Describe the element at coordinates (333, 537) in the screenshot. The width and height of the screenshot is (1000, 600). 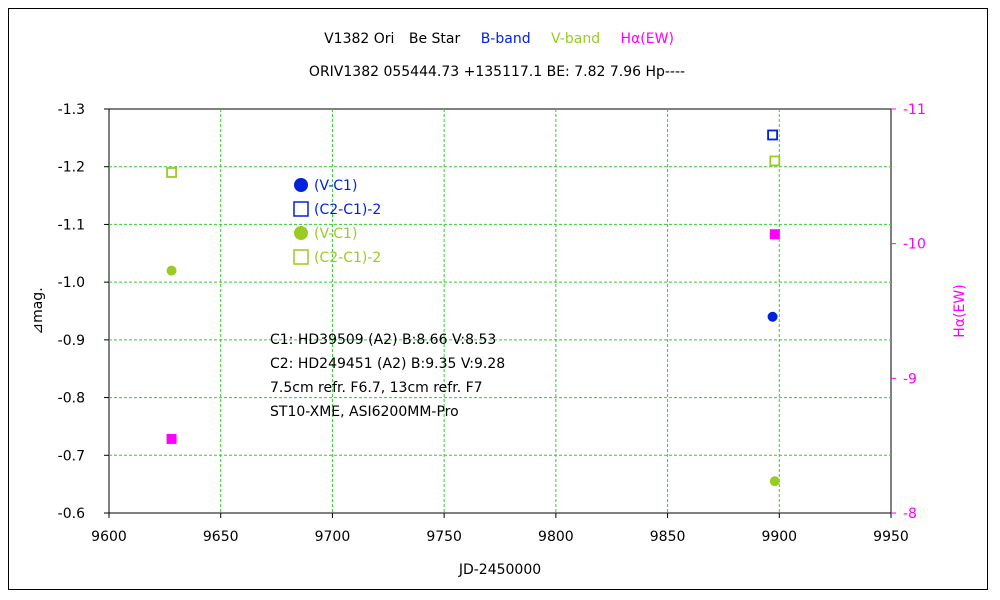
I see `x-tick-label: 9700` at that location.